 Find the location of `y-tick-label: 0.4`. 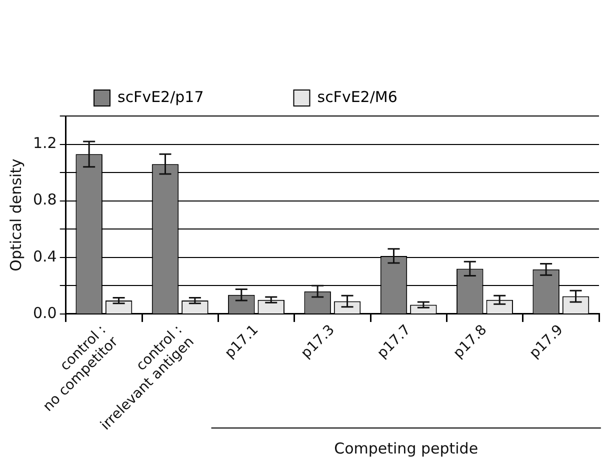

y-tick-label: 0.4 is located at coordinates (44, 256).